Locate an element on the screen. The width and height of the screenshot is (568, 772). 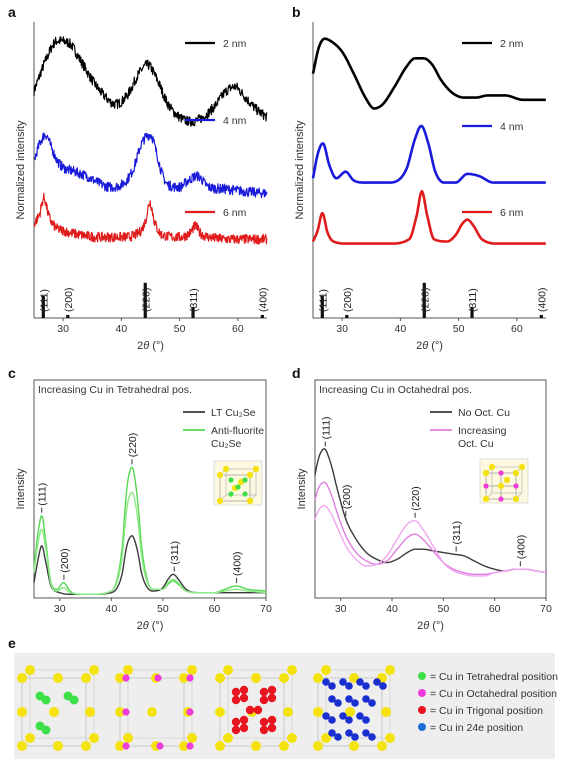
legend-label: Oct. Cu is located at coordinates (476, 444).